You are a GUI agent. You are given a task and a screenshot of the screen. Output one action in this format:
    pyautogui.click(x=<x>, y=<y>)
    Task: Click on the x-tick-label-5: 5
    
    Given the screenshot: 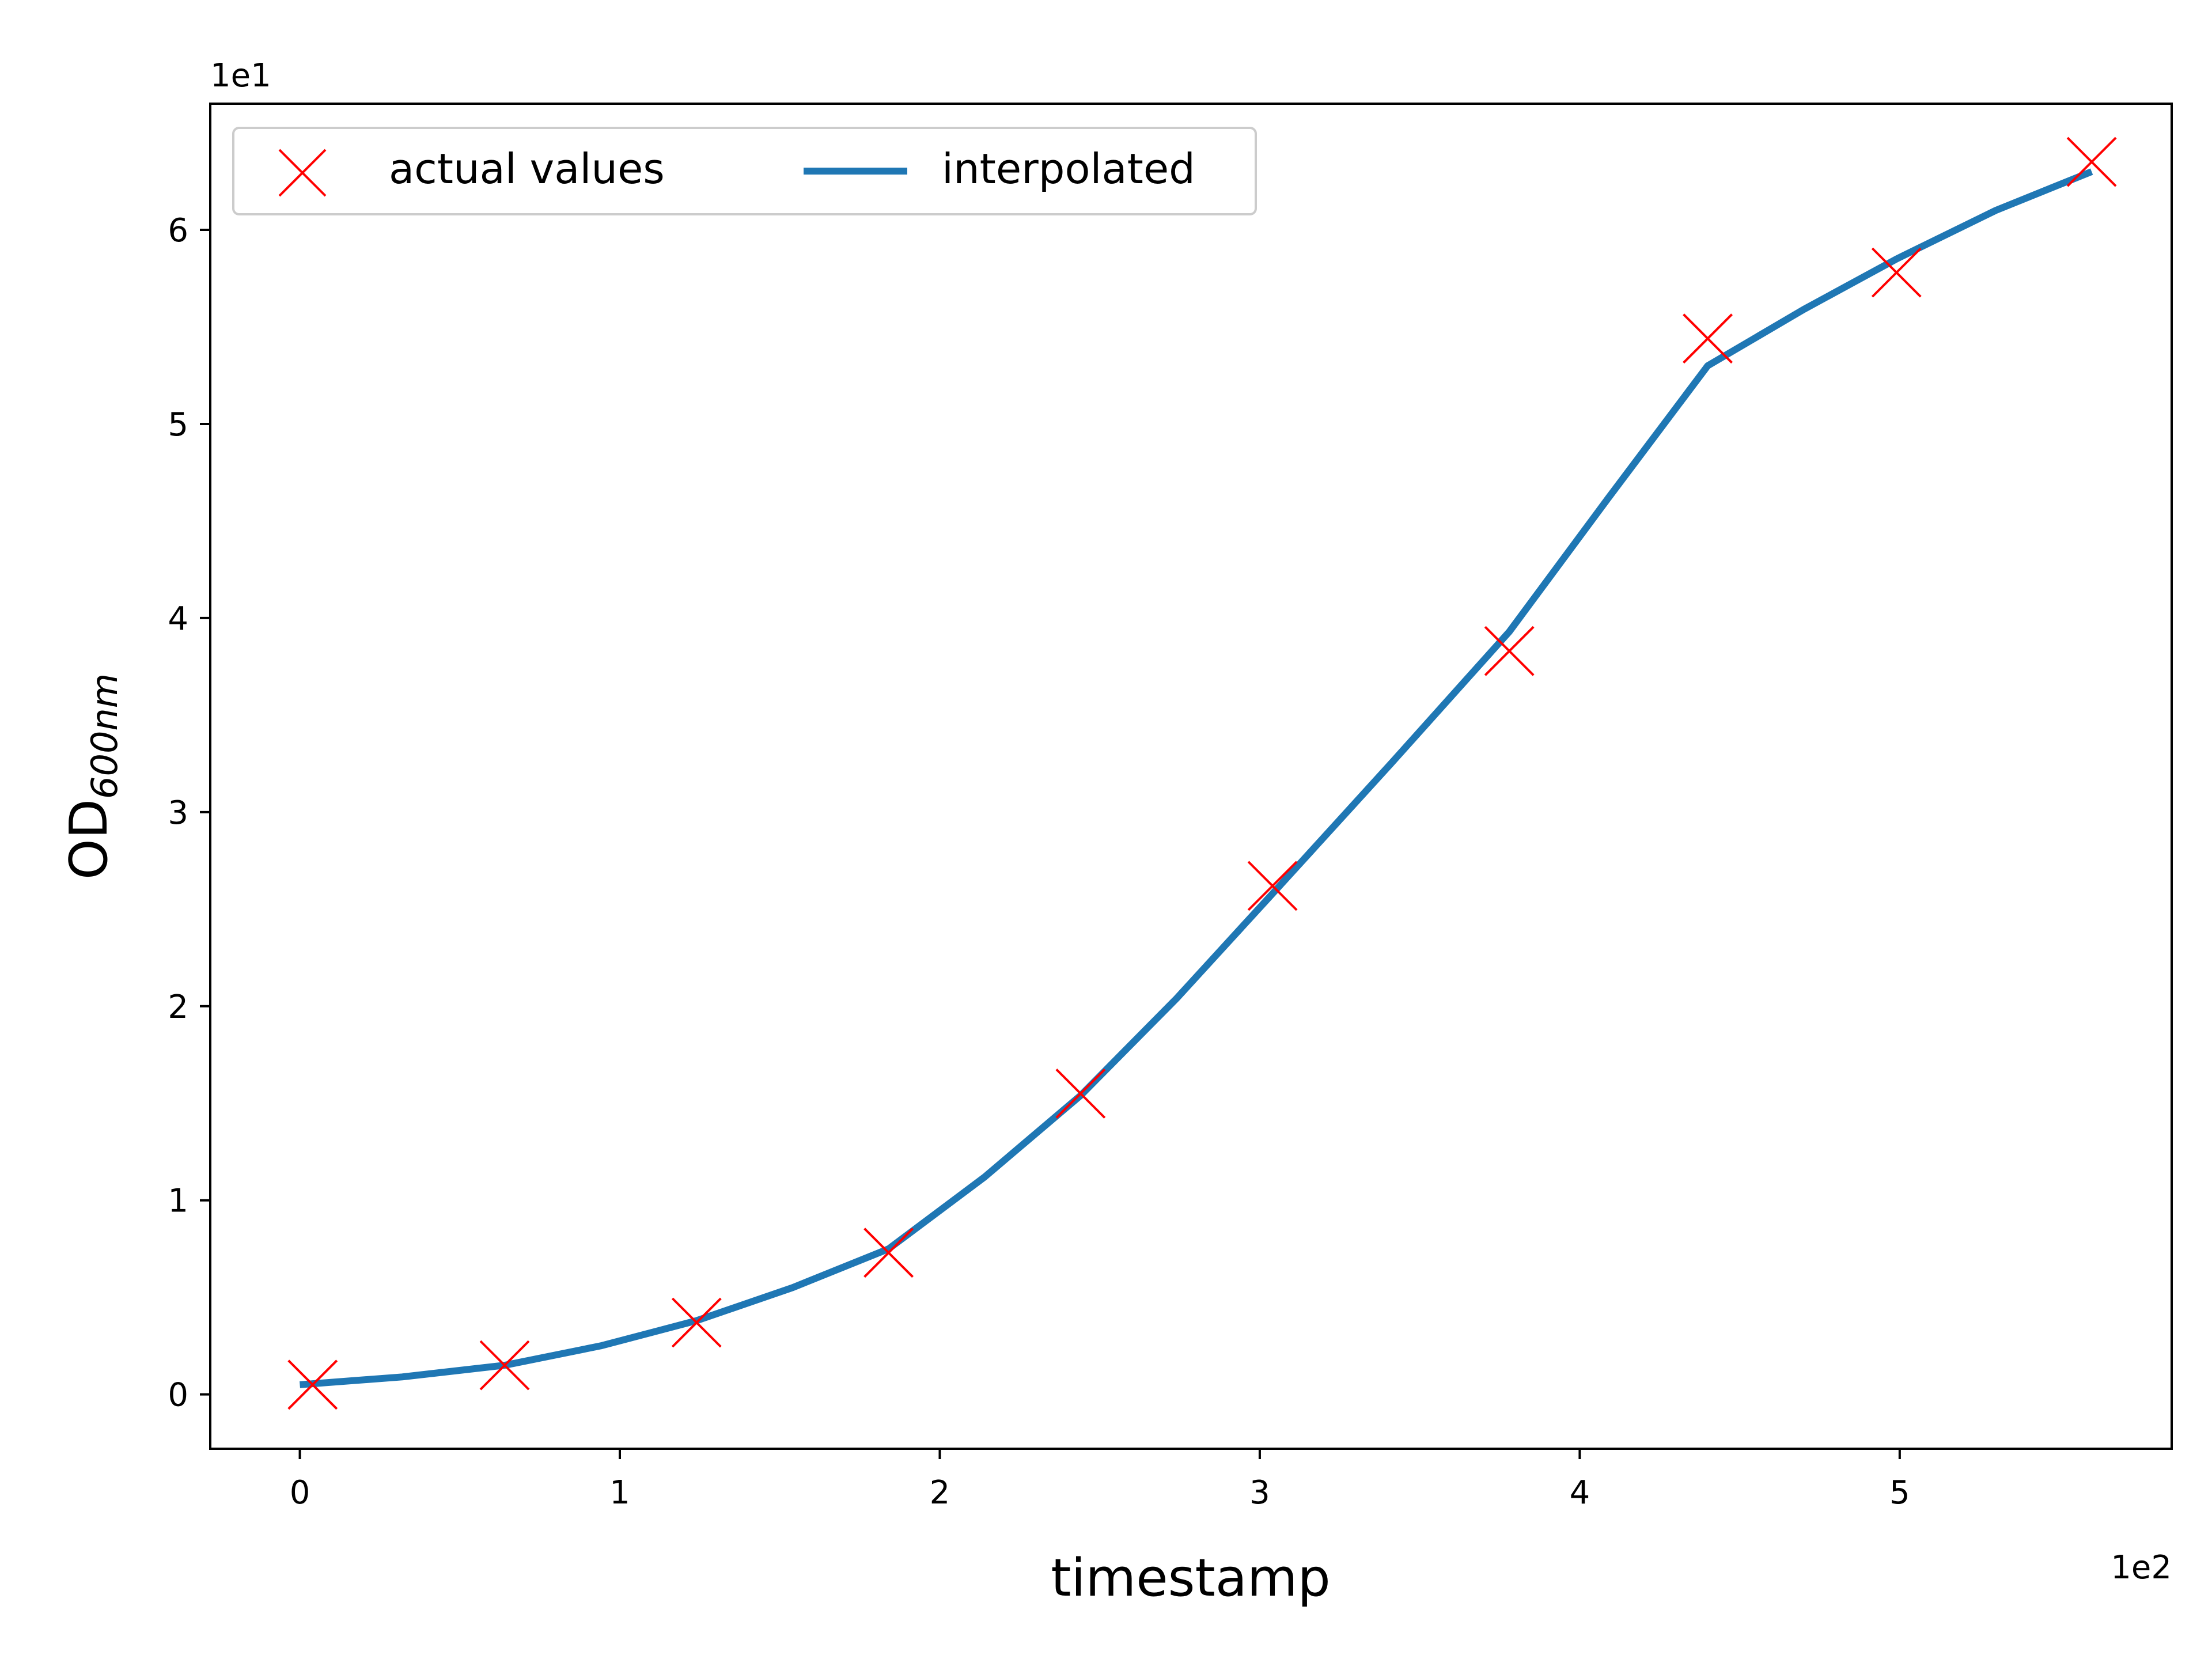 What is the action you would take?
    pyautogui.click(x=1899, y=1493)
    